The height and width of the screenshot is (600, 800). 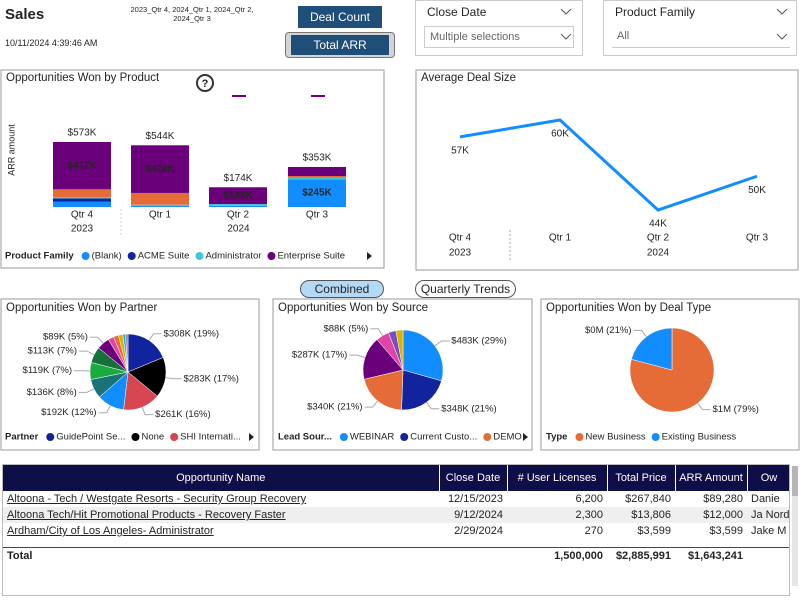 What do you see at coordinates (318, 96) in the screenshot?
I see `decoration` at bounding box center [318, 96].